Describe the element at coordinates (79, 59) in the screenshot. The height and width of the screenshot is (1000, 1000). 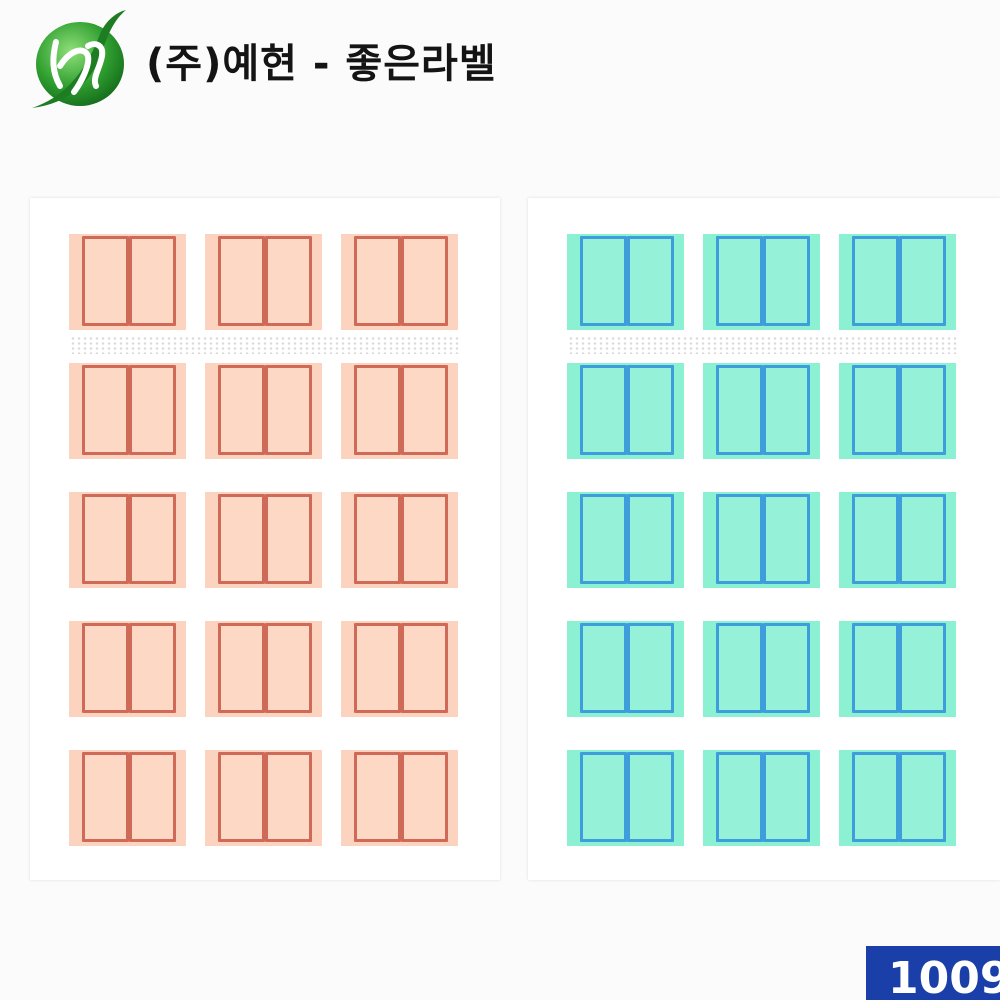
I see `yh-leaf-logo-icon` at that location.